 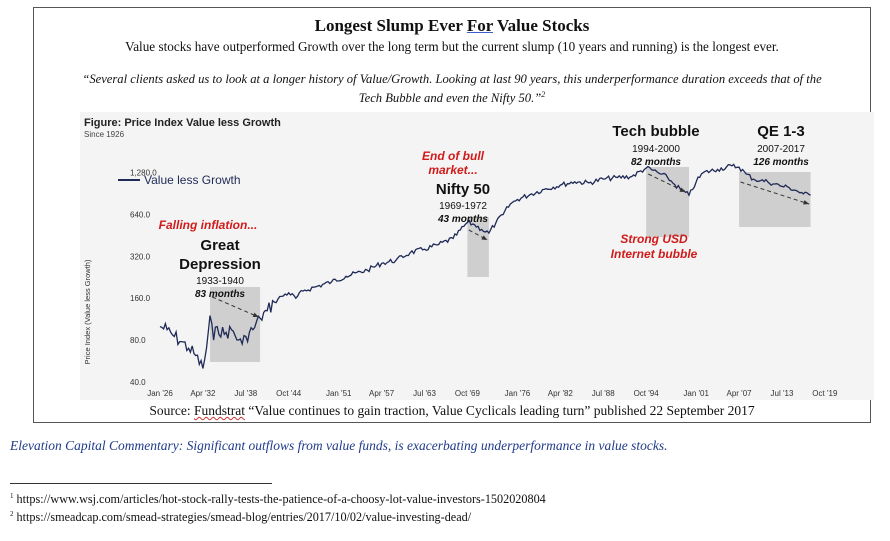 What do you see at coordinates (462, 219) in the screenshot?
I see `label-n50-months: 43 months` at bounding box center [462, 219].